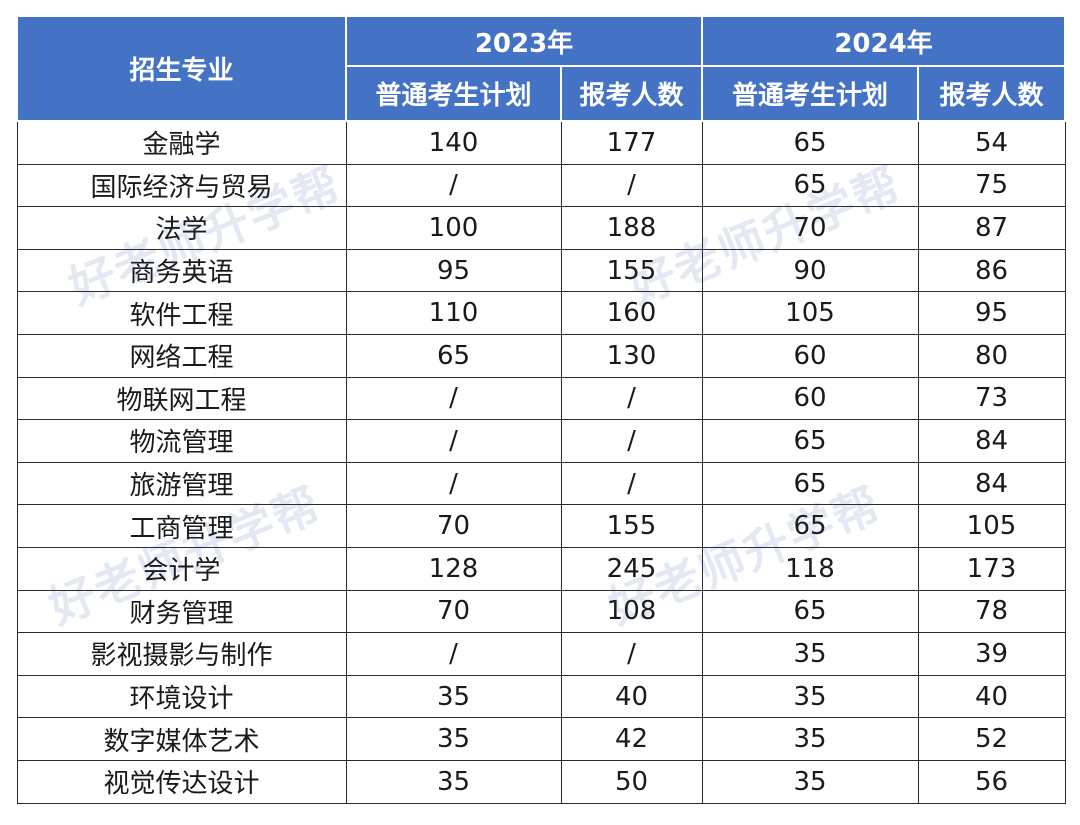  I want to click on table-row: 数字媒体艺术 35 42 35 52, so click(541, 739).